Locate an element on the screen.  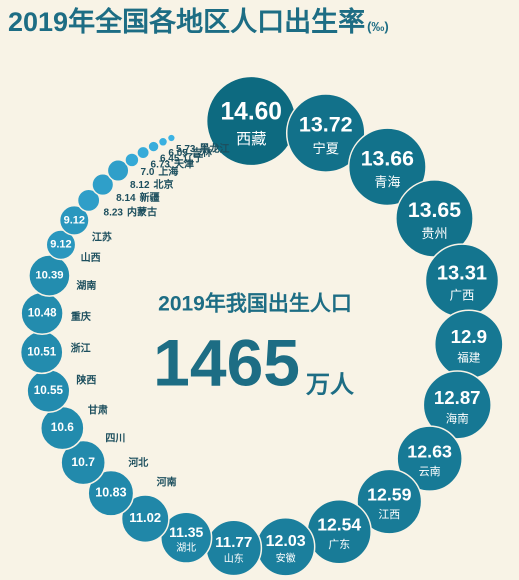
category-label: 北京 is located at coordinates (164, 184).